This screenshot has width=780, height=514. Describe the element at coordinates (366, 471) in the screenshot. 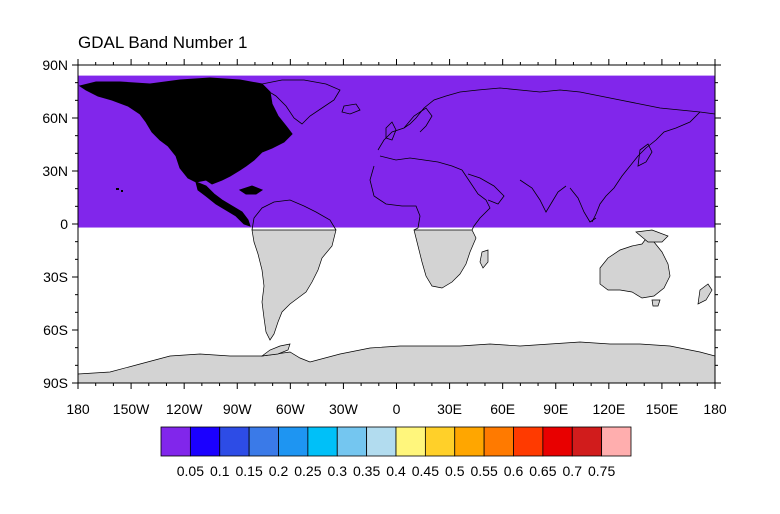

I see `colorbar-label: 0.35` at that location.